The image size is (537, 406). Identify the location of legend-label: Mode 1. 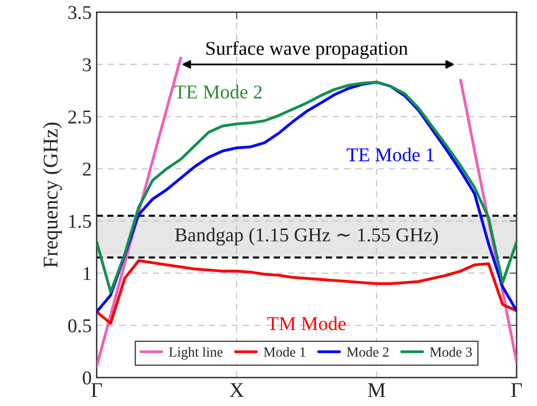
(285, 351).